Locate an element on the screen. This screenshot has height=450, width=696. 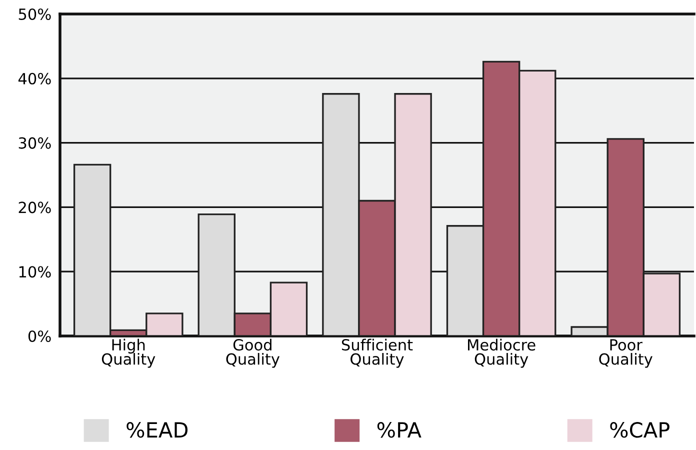
legend-label: %PA is located at coordinates (399, 430).